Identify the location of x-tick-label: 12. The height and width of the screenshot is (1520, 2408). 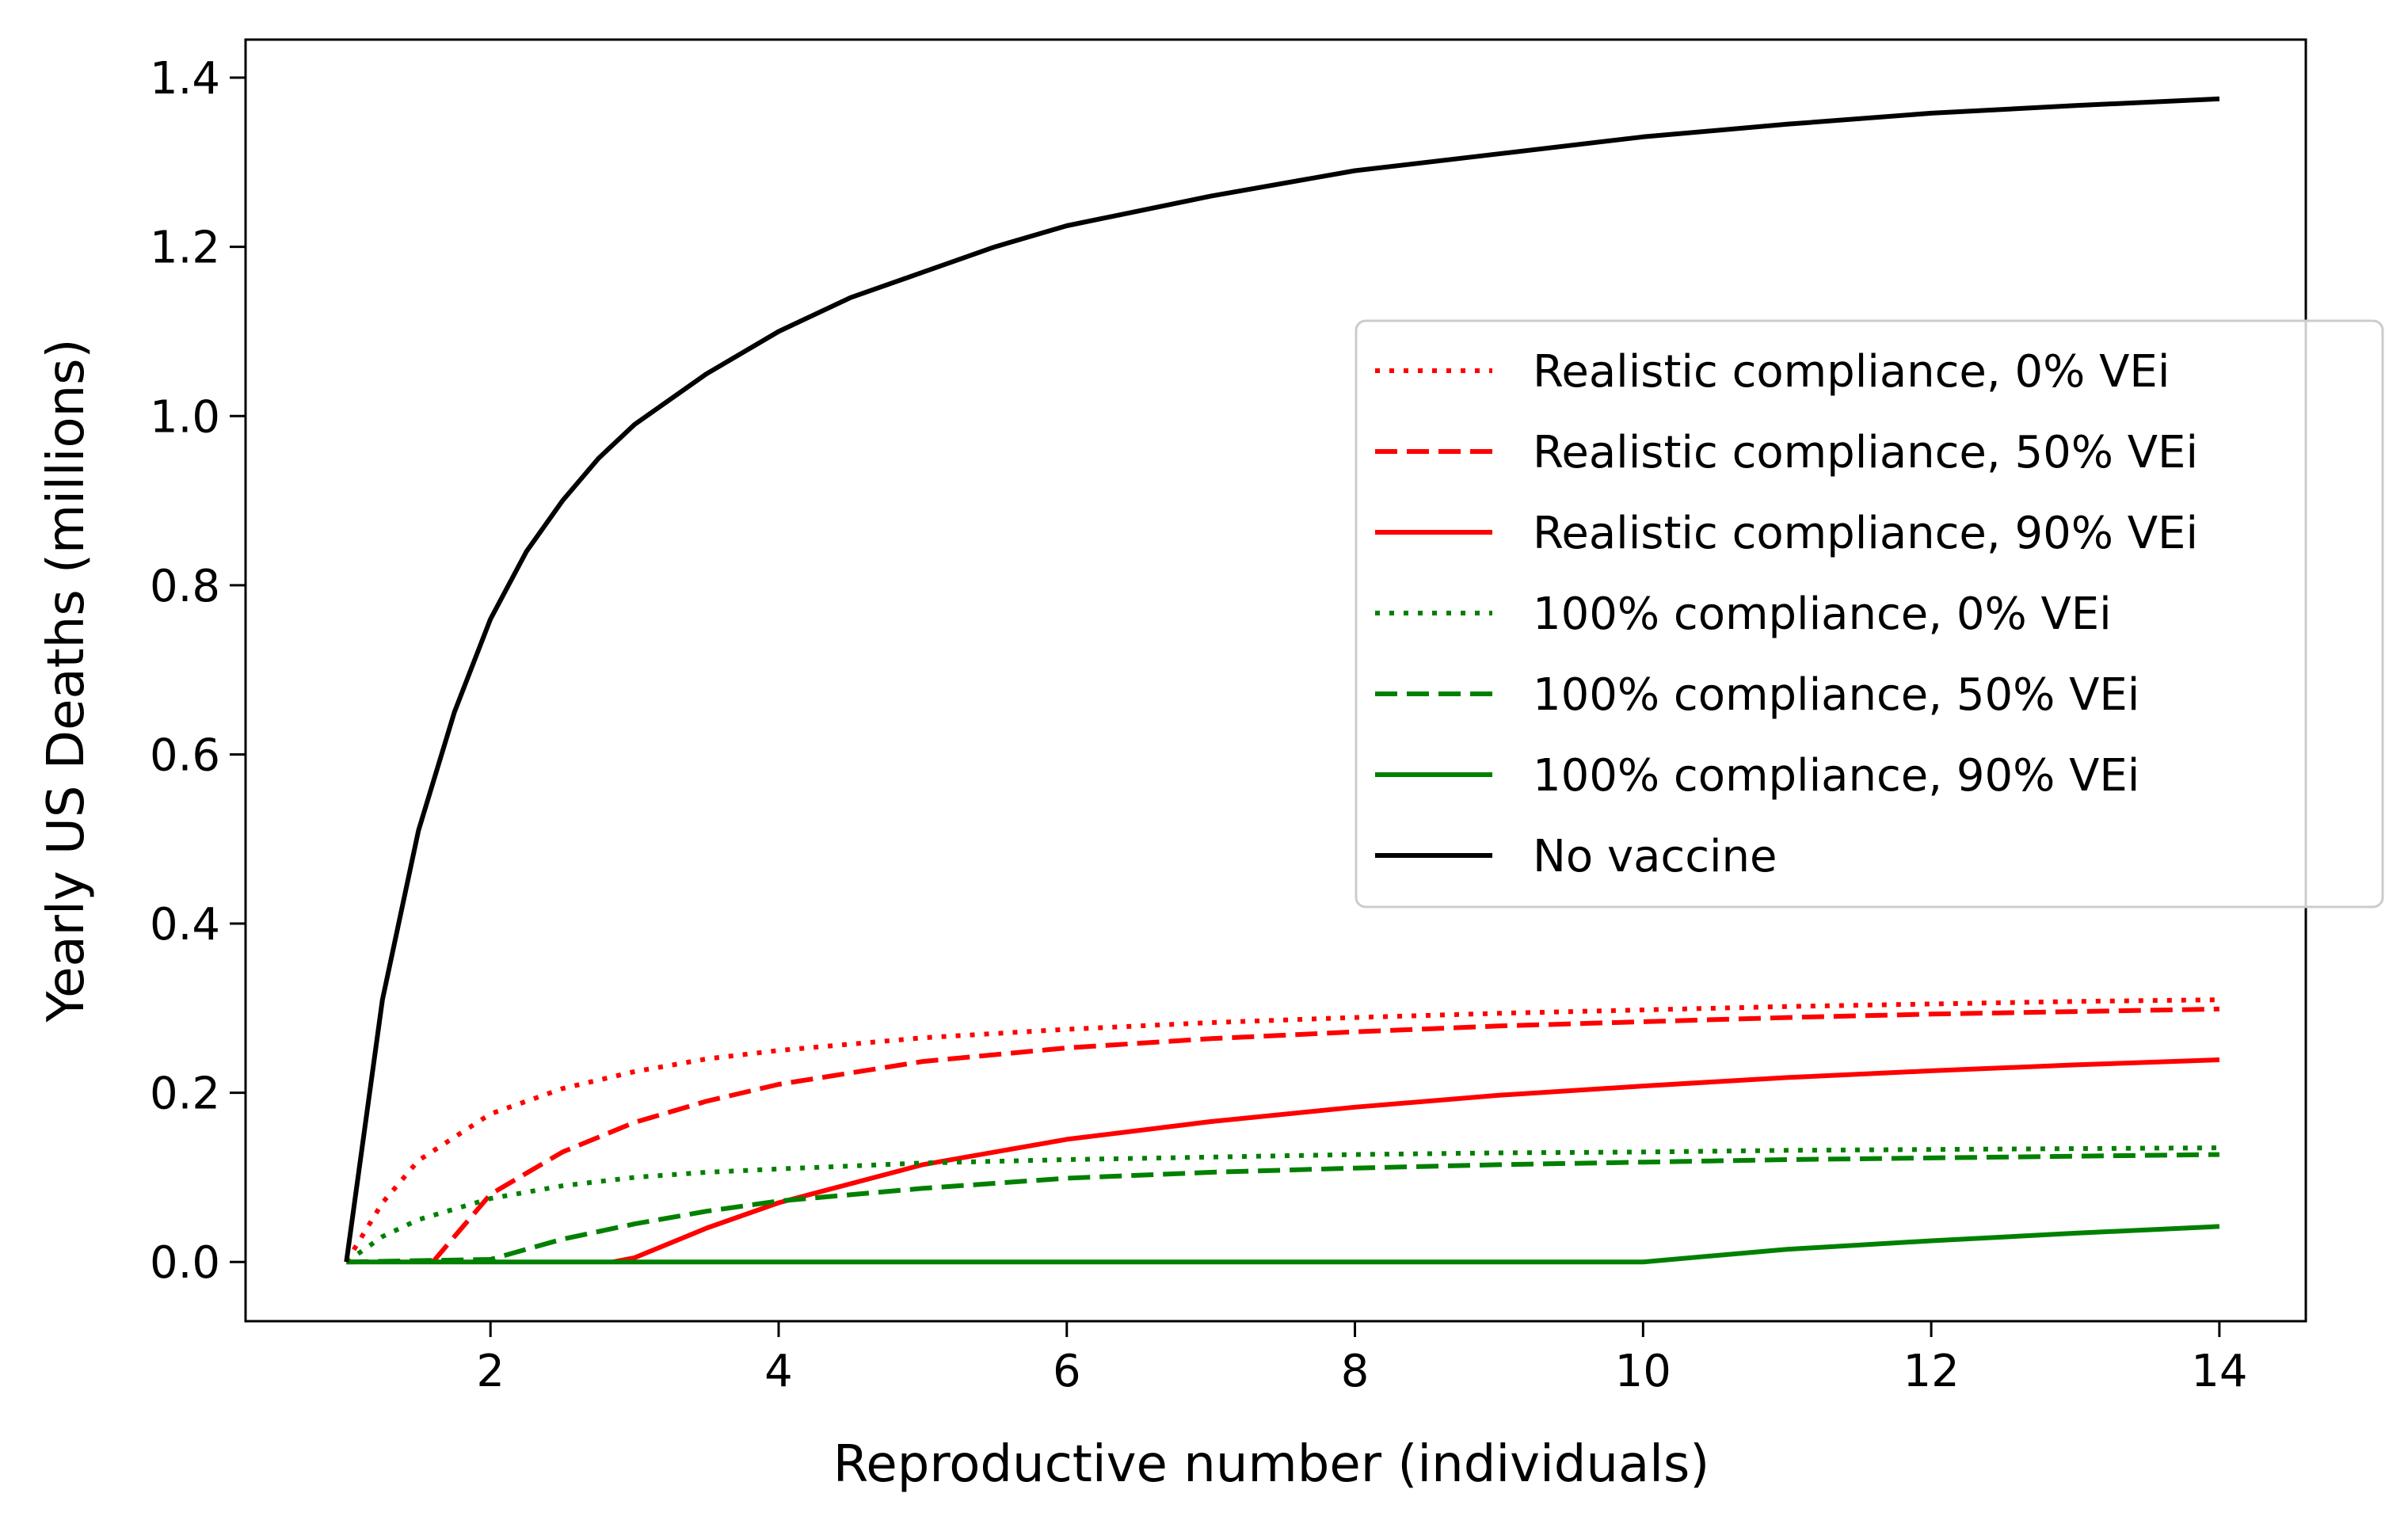
(1931, 1371).